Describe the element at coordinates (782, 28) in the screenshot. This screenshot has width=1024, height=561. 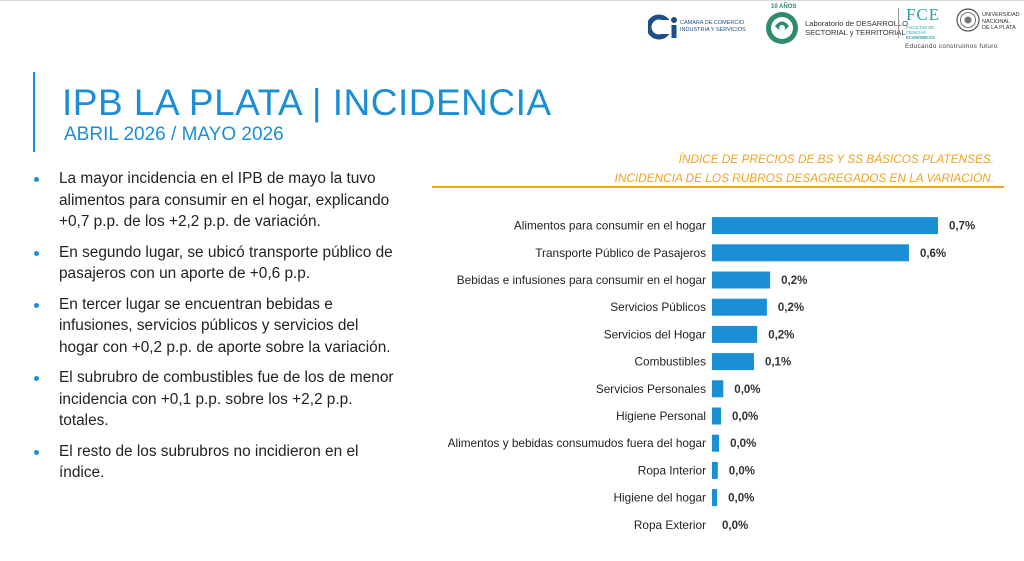
I see `laboratorio-seal-icon` at that location.